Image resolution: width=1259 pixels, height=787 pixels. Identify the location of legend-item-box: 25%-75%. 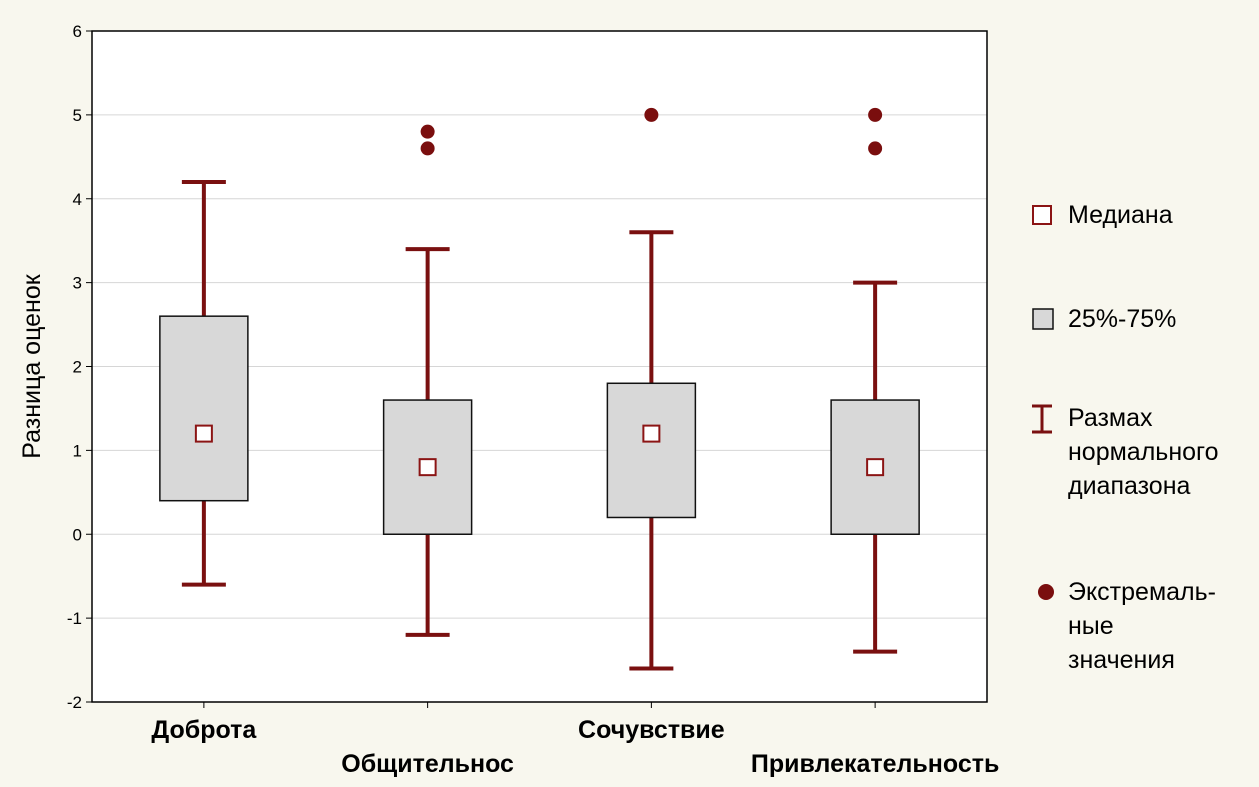
(1104, 319).